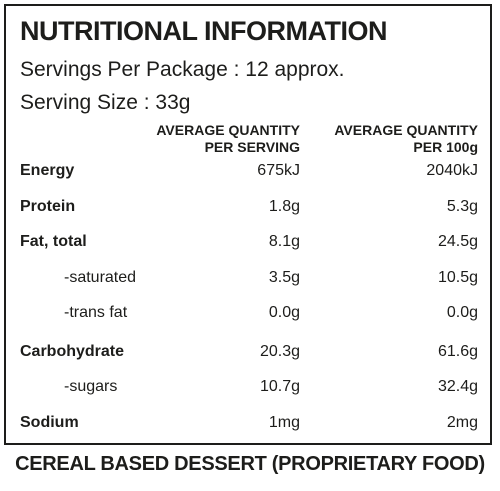 Image resolution: width=500 pixels, height=491 pixels. Describe the element at coordinates (284, 206) in the screenshot. I see `value-per-serving: 1.8g` at that location.